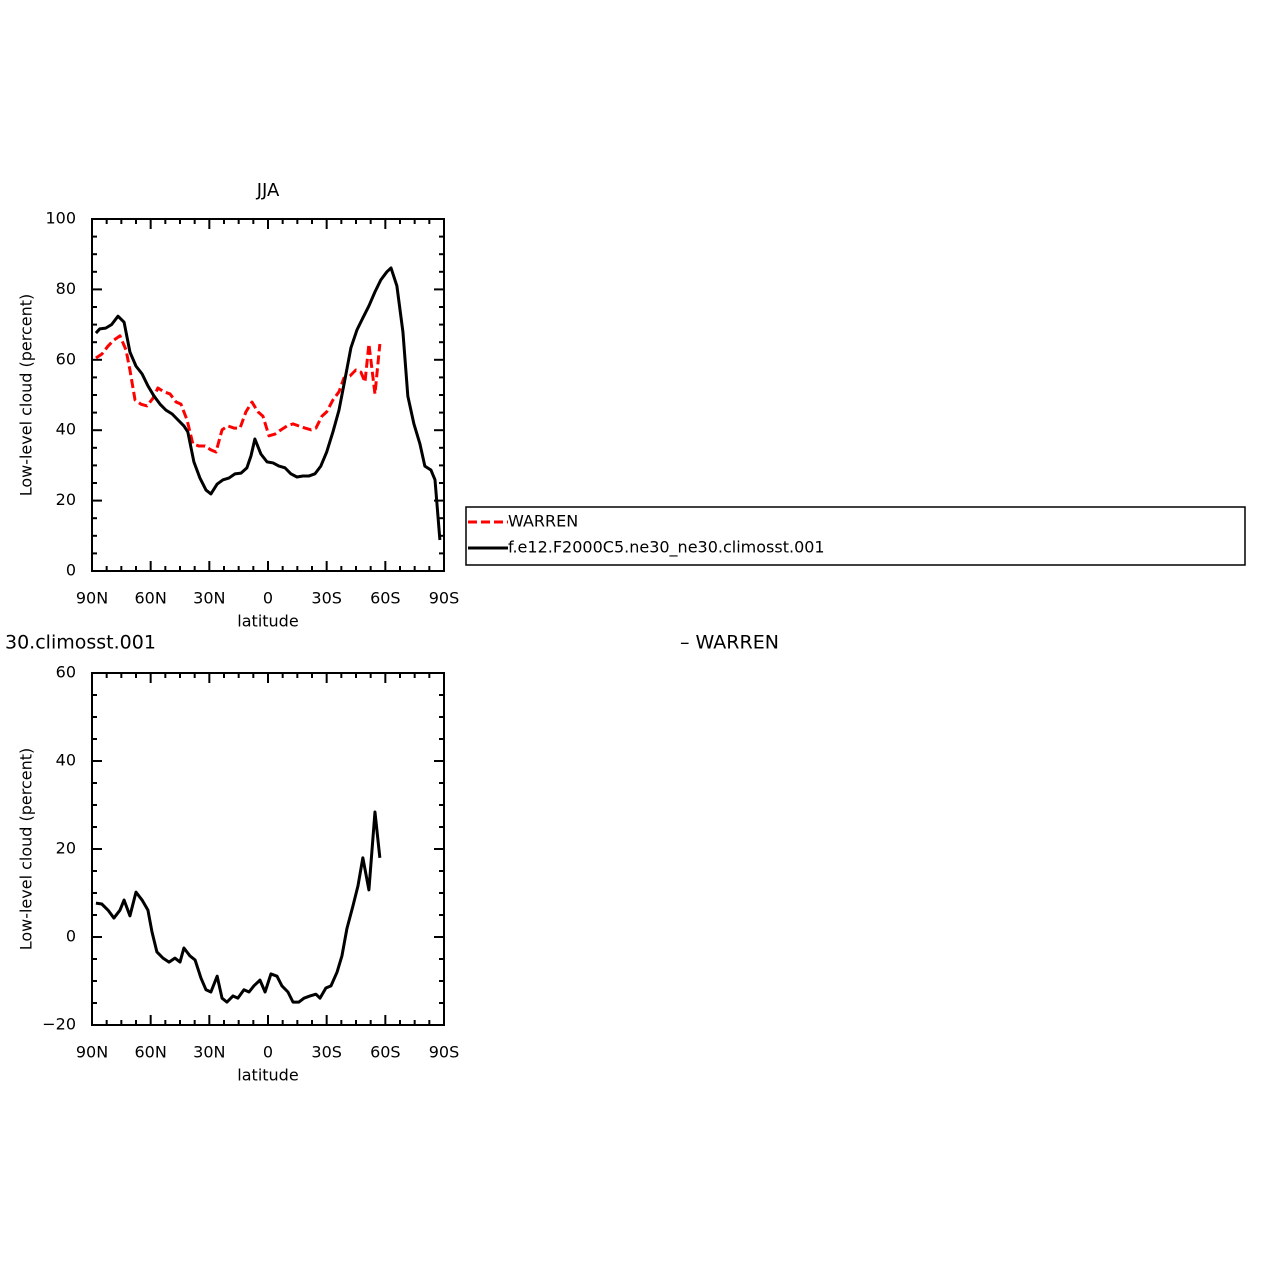 This screenshot has height=1263, width=1264. Describe the element at coordinates (855, 536) in the screenshot. I see `legend-box` at that location.